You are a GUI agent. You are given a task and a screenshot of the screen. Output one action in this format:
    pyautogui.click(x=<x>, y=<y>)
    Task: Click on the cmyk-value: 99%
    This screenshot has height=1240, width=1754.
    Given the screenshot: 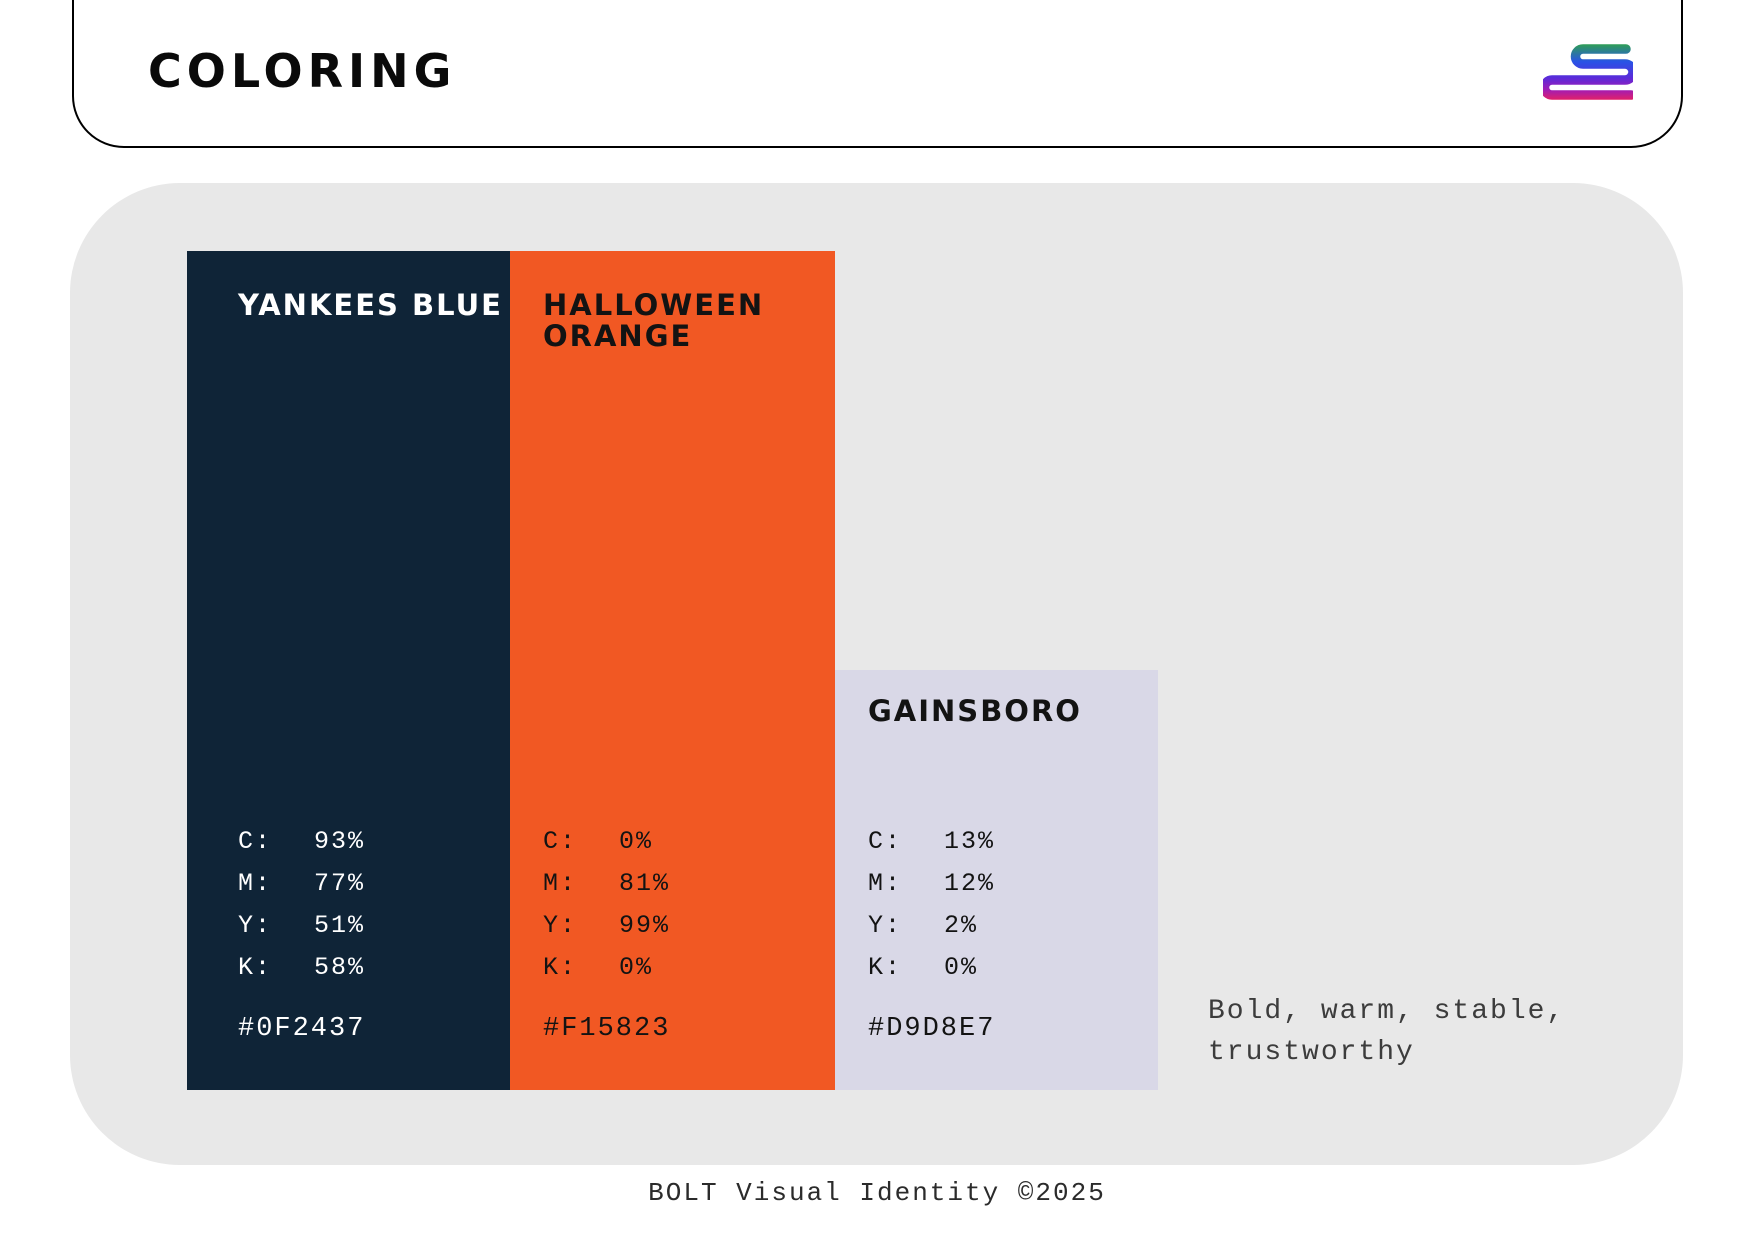 What is the action you would take?
    pyautogui.click(x=645, y=925)
    